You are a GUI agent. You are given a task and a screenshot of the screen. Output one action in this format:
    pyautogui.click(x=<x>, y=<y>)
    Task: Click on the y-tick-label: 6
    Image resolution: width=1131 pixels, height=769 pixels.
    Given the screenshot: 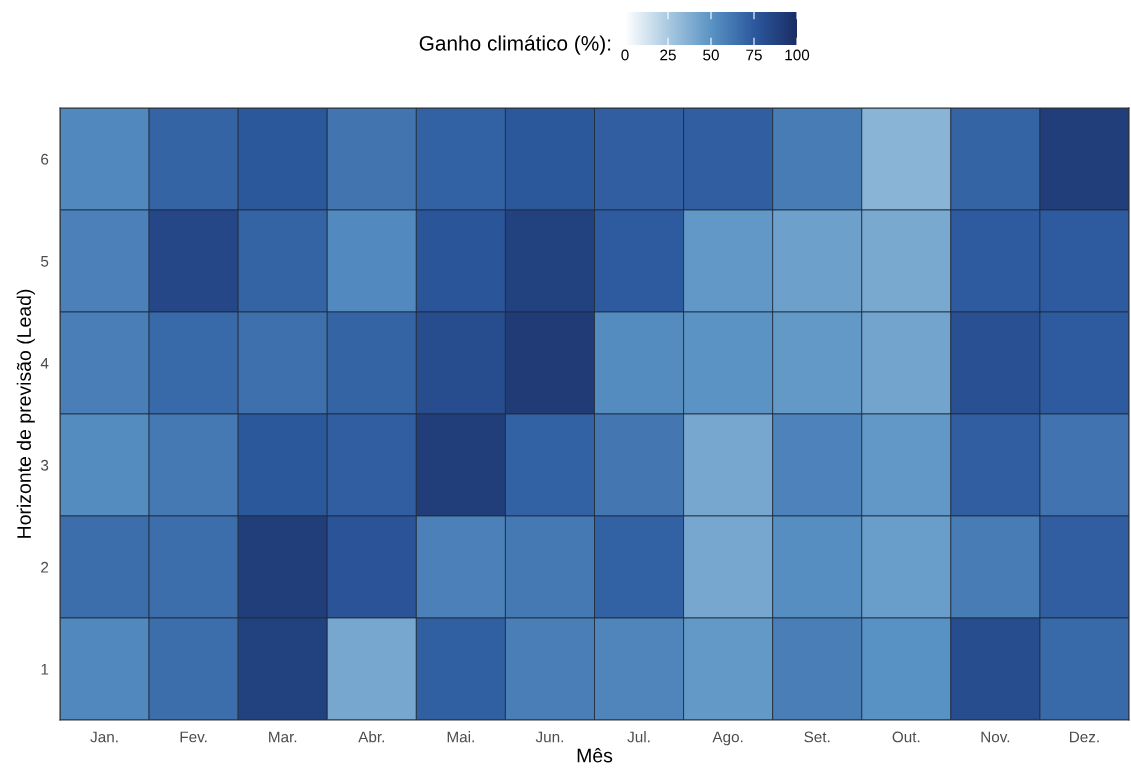 What is the action you would take?
    pyautogui.click(x=45, y=159)
    